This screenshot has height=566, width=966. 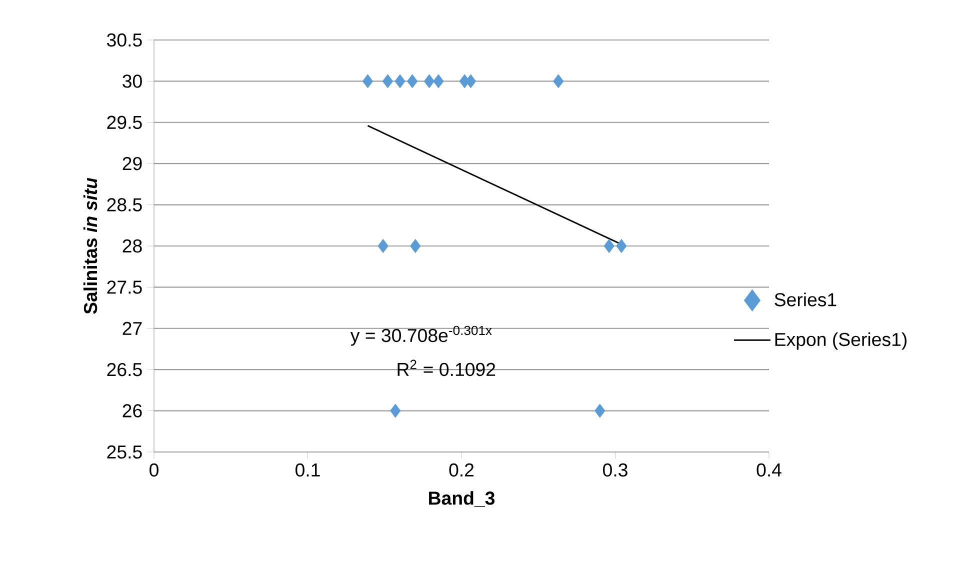 What do you see at coordinates (308, 470) in the screenshot?
I see `x-tick-label: 0.1` at bounding box center [308, 470].